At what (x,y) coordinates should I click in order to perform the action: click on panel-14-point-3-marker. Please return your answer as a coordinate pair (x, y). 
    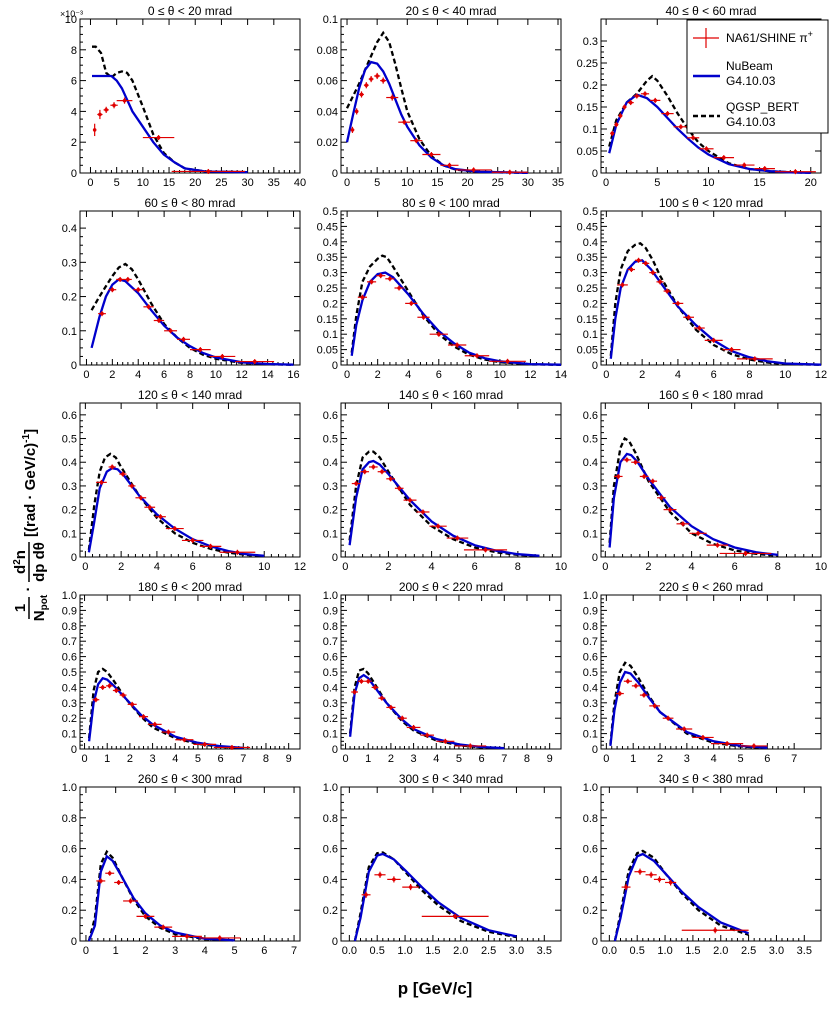
    Looking at the image, I should click on (659, 879).